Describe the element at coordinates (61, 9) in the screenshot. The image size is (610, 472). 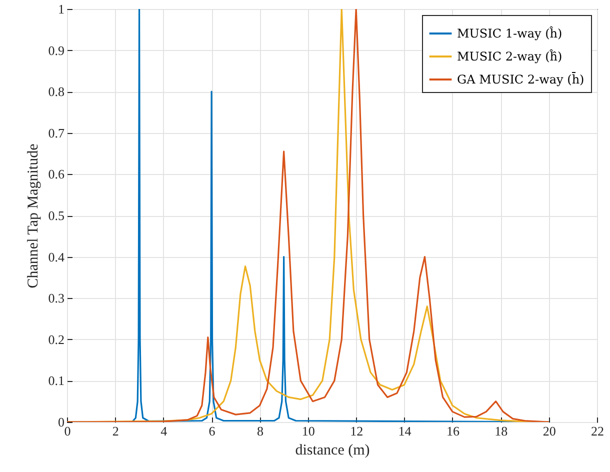
I see `y-tick-label: 1` at that location.